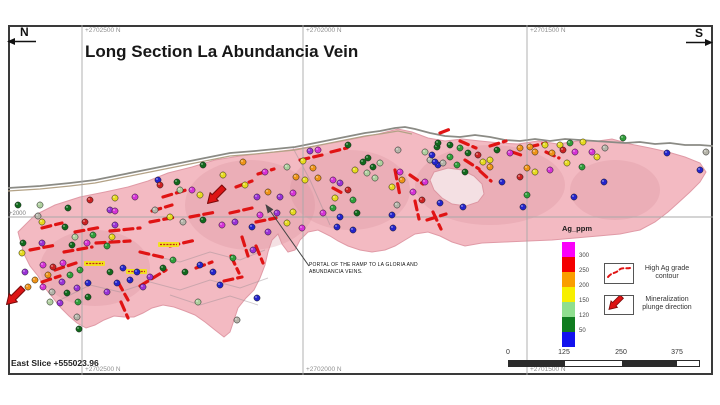 The width and height of the screenshot is (720, 405). What do you see at coordinates (548, 30) in the screenshot?
I see `grid-label-top: +2701500 N` at bounding box center [548, 30].